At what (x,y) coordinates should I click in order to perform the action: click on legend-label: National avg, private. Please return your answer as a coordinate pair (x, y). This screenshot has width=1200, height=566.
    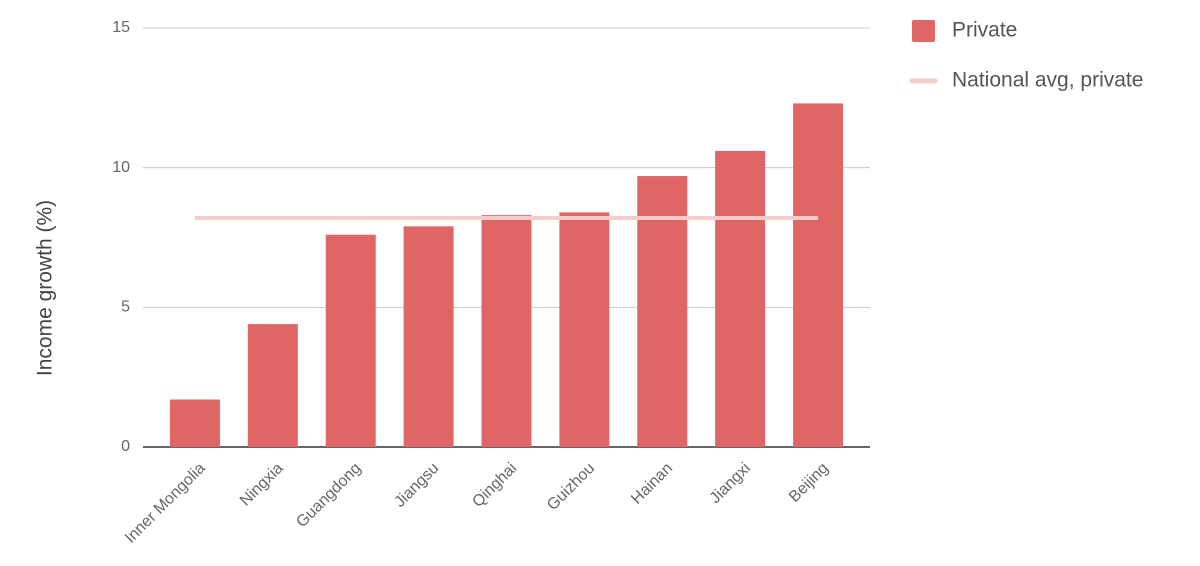
    Looking at the image, I should click on (1047, 80).